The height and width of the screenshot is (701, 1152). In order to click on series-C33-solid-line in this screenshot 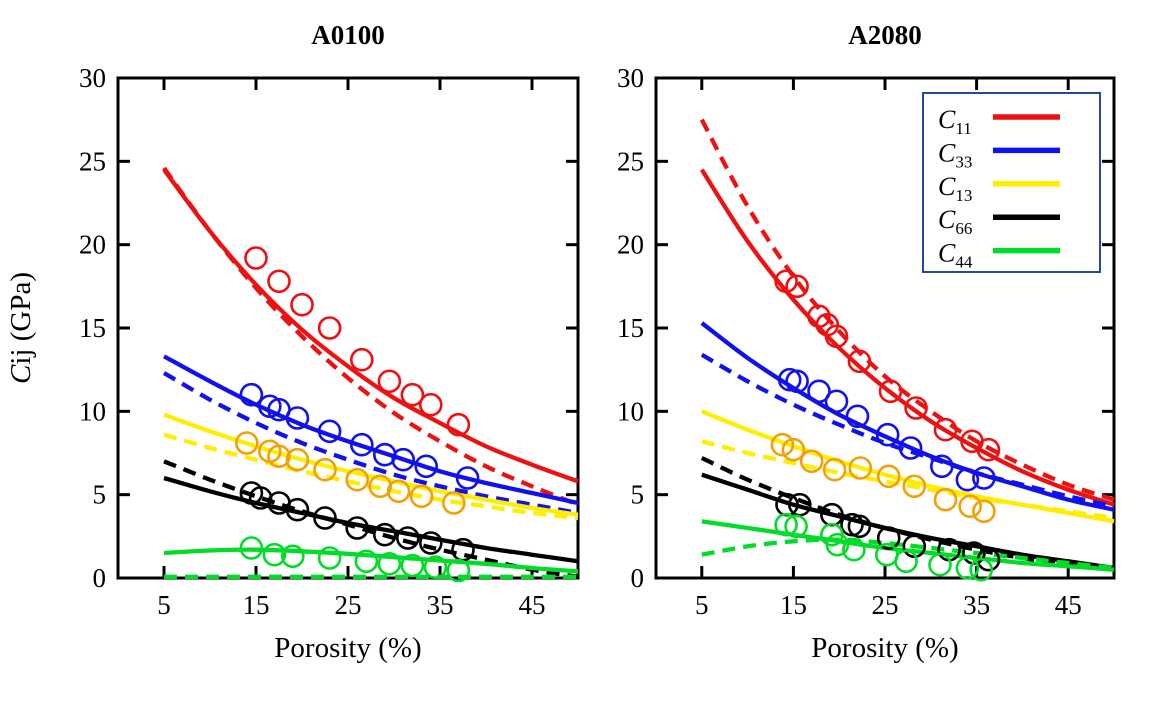, I will do `click(907, 416)`.